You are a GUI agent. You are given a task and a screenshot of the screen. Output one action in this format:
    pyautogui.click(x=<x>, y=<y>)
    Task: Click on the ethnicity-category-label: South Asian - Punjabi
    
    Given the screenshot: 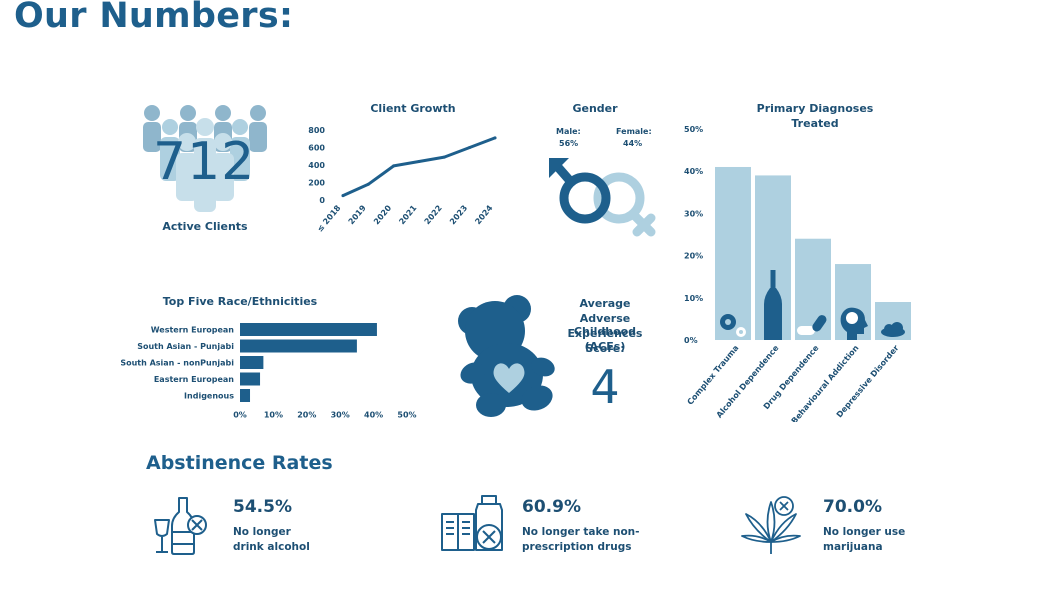 What is the action you would take?
    pyautogui.click(x=185, y=346)
    